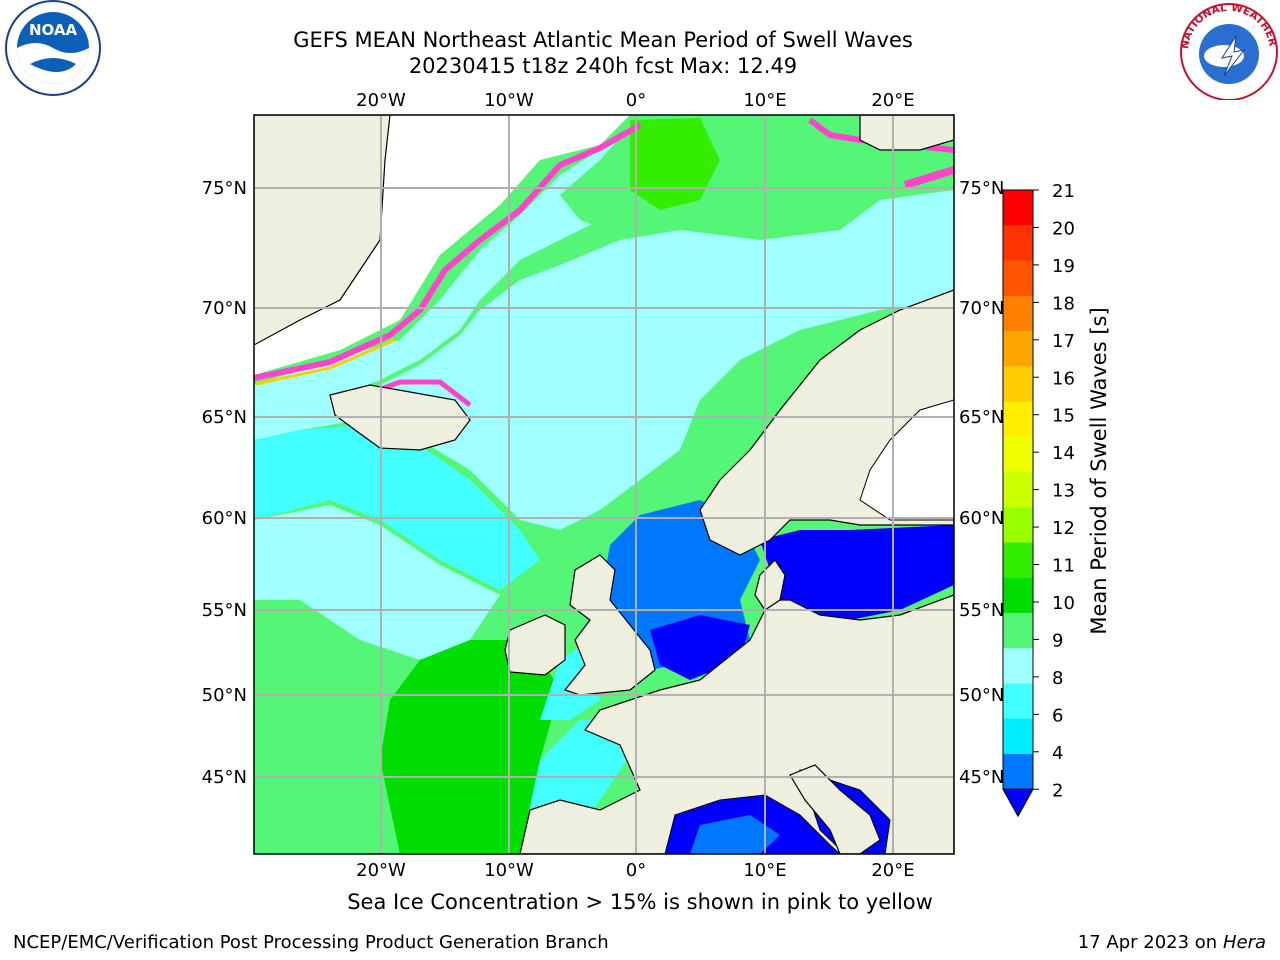  Describe the element at coordinates (322, 230) in the screenshot. I see `land-greenland` at that location.